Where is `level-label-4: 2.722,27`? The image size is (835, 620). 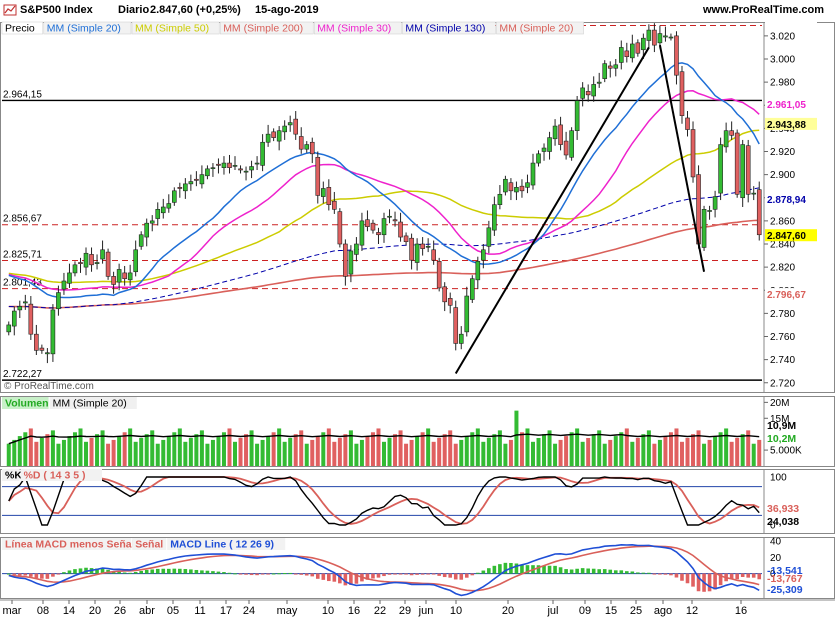 level-label-4: 2.722,27 is located at coordinates (22, 374).